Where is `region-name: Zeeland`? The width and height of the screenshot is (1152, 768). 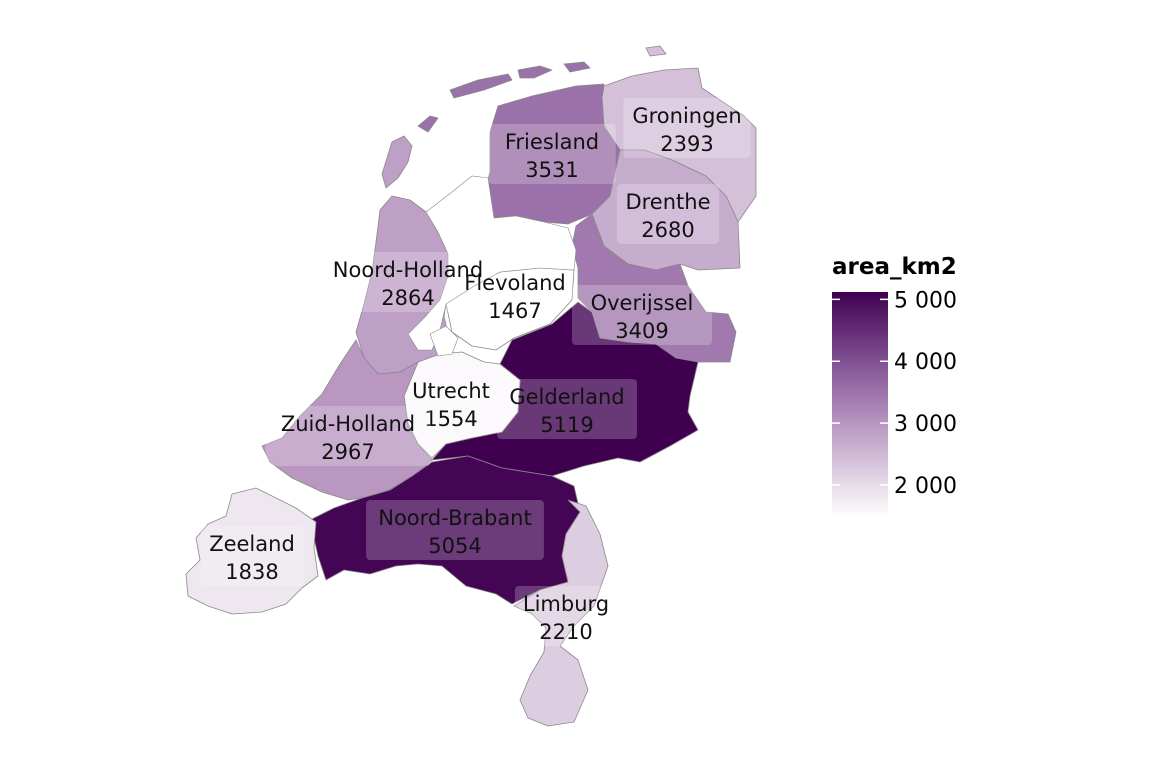
region-name: Zeeland is located at coordinates (252, 544).